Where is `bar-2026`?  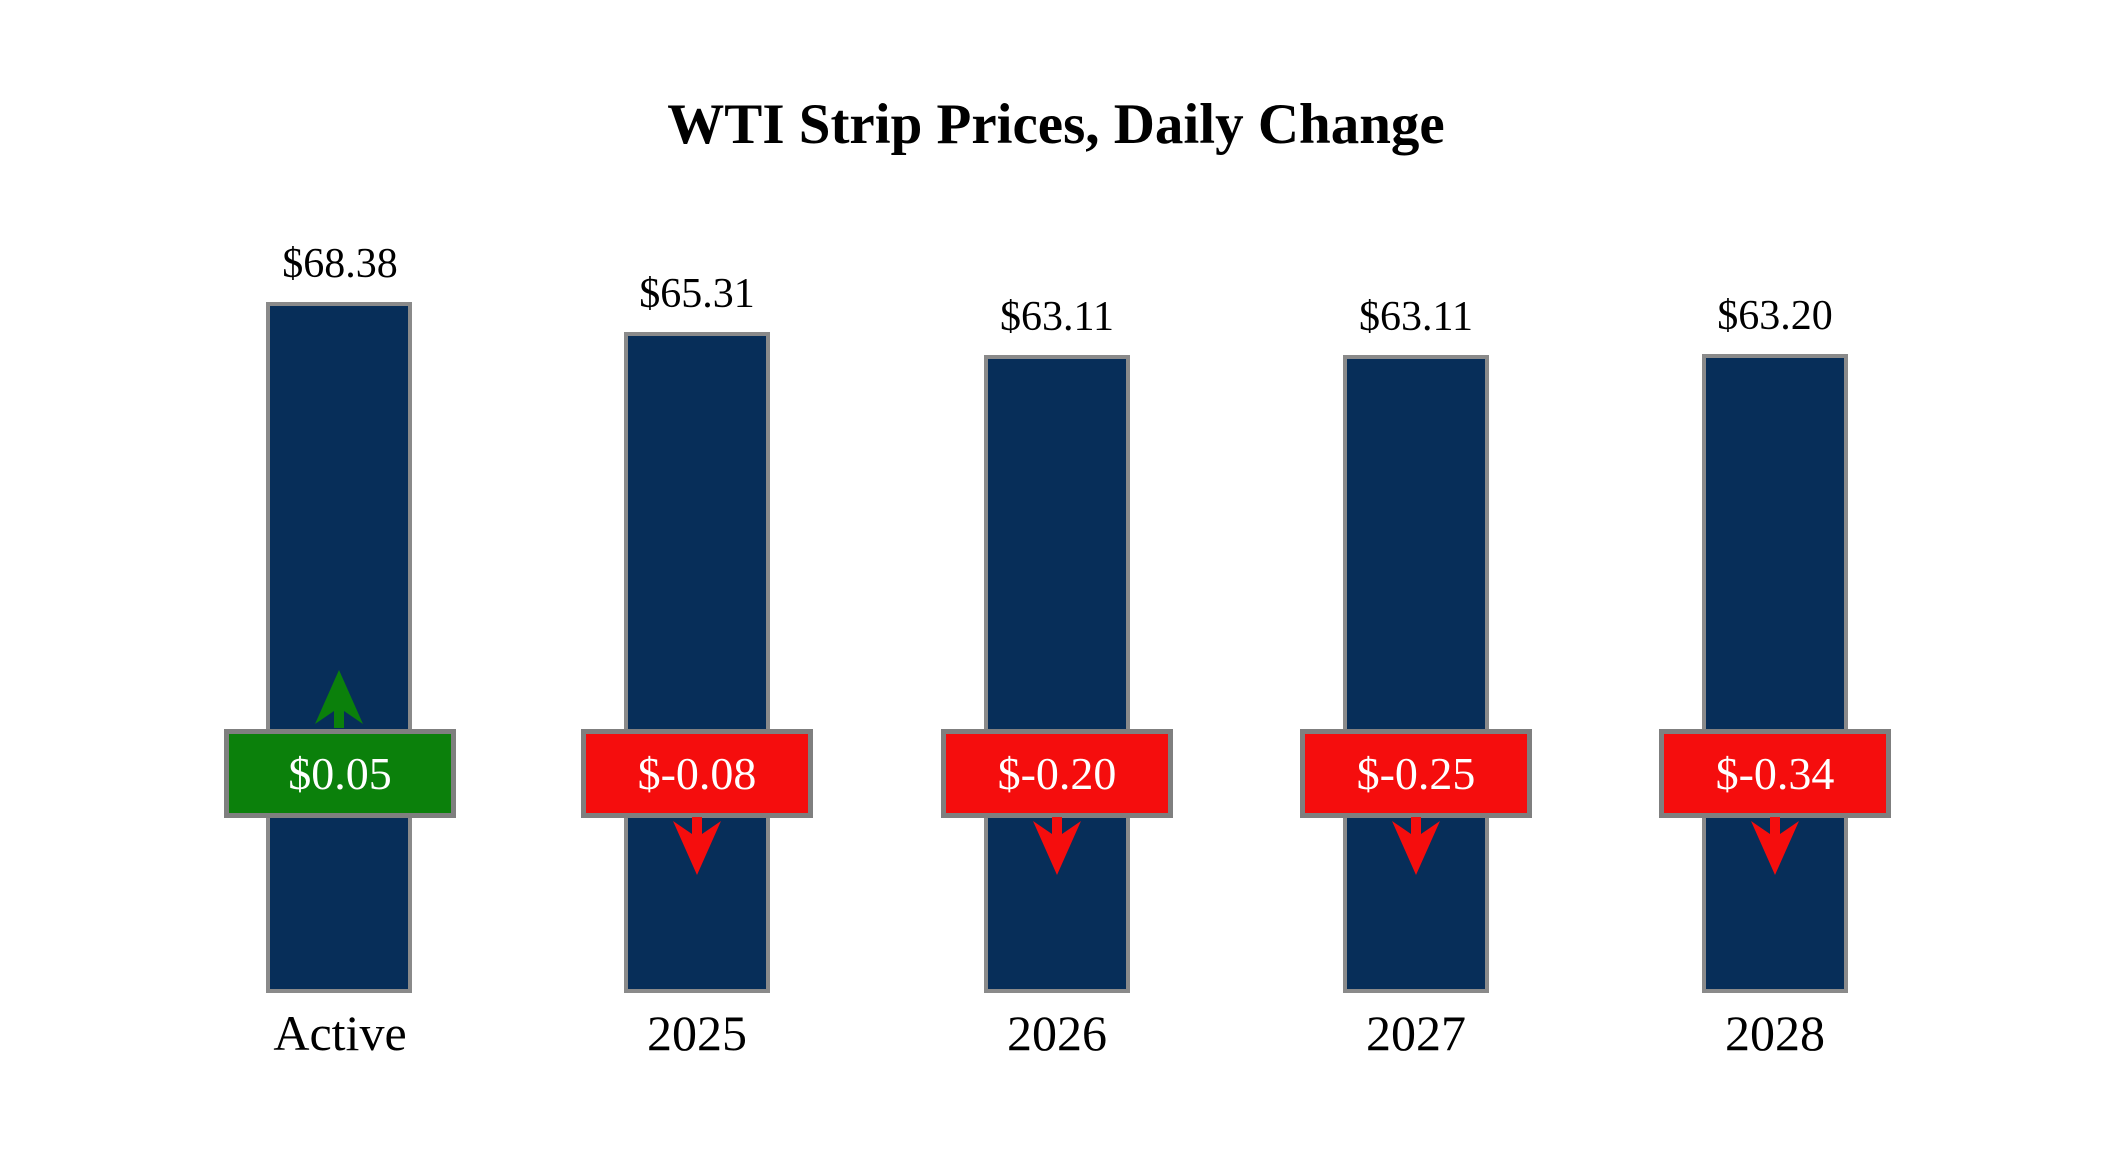 bar-2026 is located at coordinates (1057, 674).